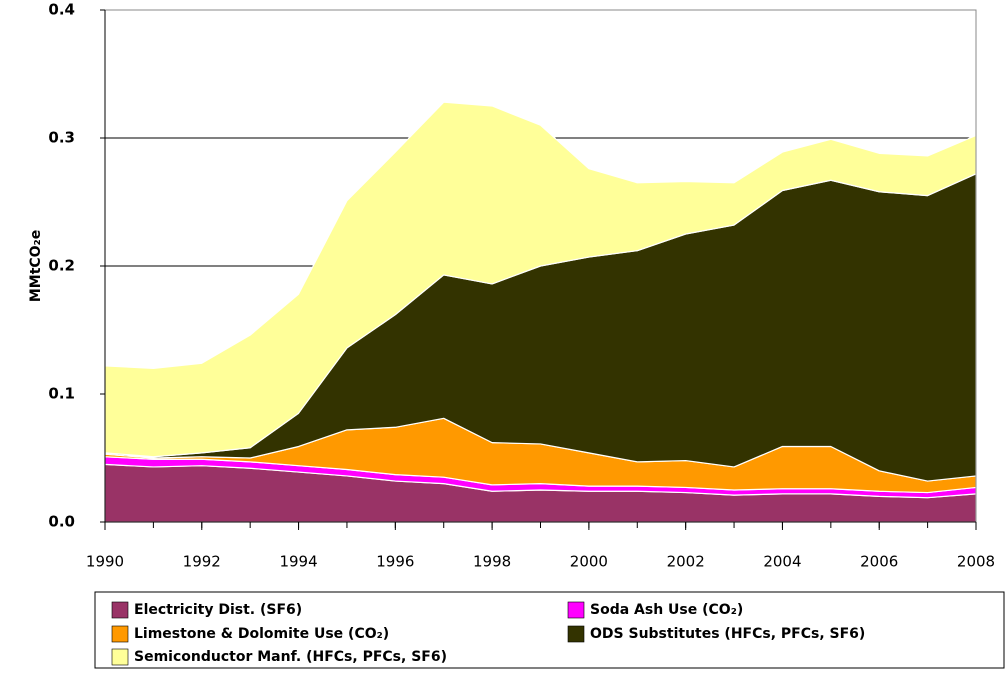 Image resolution: width=1008 pixels, height=676 pixels. Describe the element at coordinates (105, 562) in the screenshot. I see `x-tick-label: 1990` at that location.